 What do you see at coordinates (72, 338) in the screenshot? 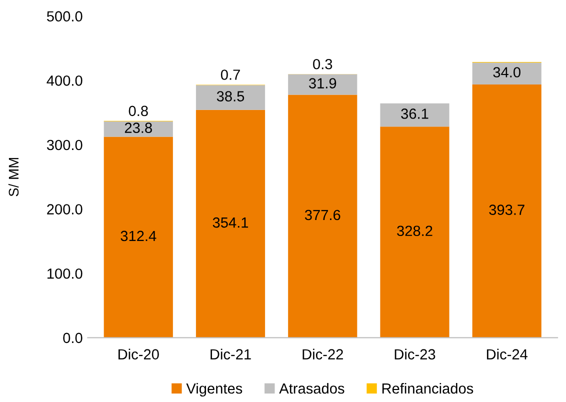
I see `y-tick-label: 0.0` at bounding box center [72, 338].